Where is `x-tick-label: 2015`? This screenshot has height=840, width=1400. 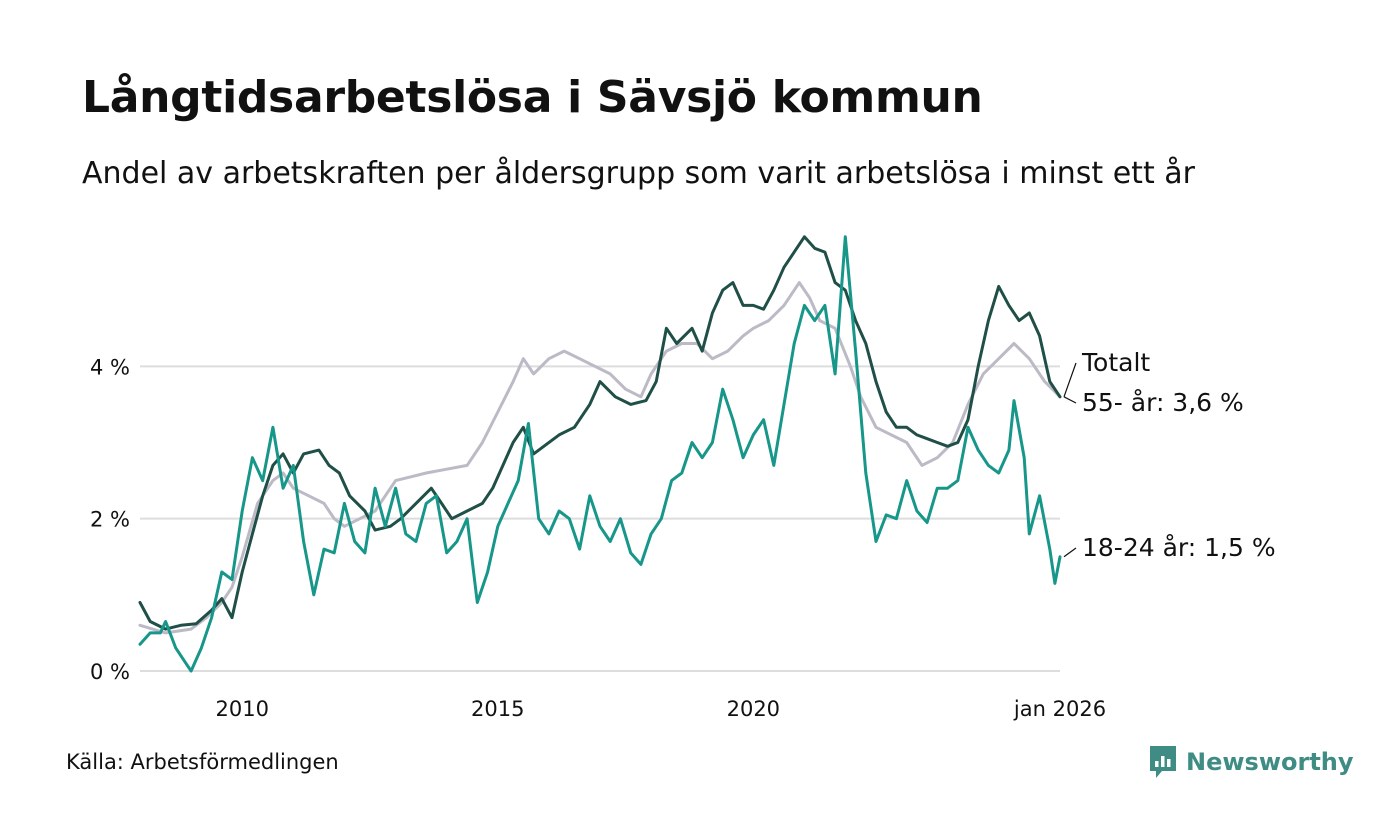 x-tick-label: 2015 is located at coordinates (497, 709).